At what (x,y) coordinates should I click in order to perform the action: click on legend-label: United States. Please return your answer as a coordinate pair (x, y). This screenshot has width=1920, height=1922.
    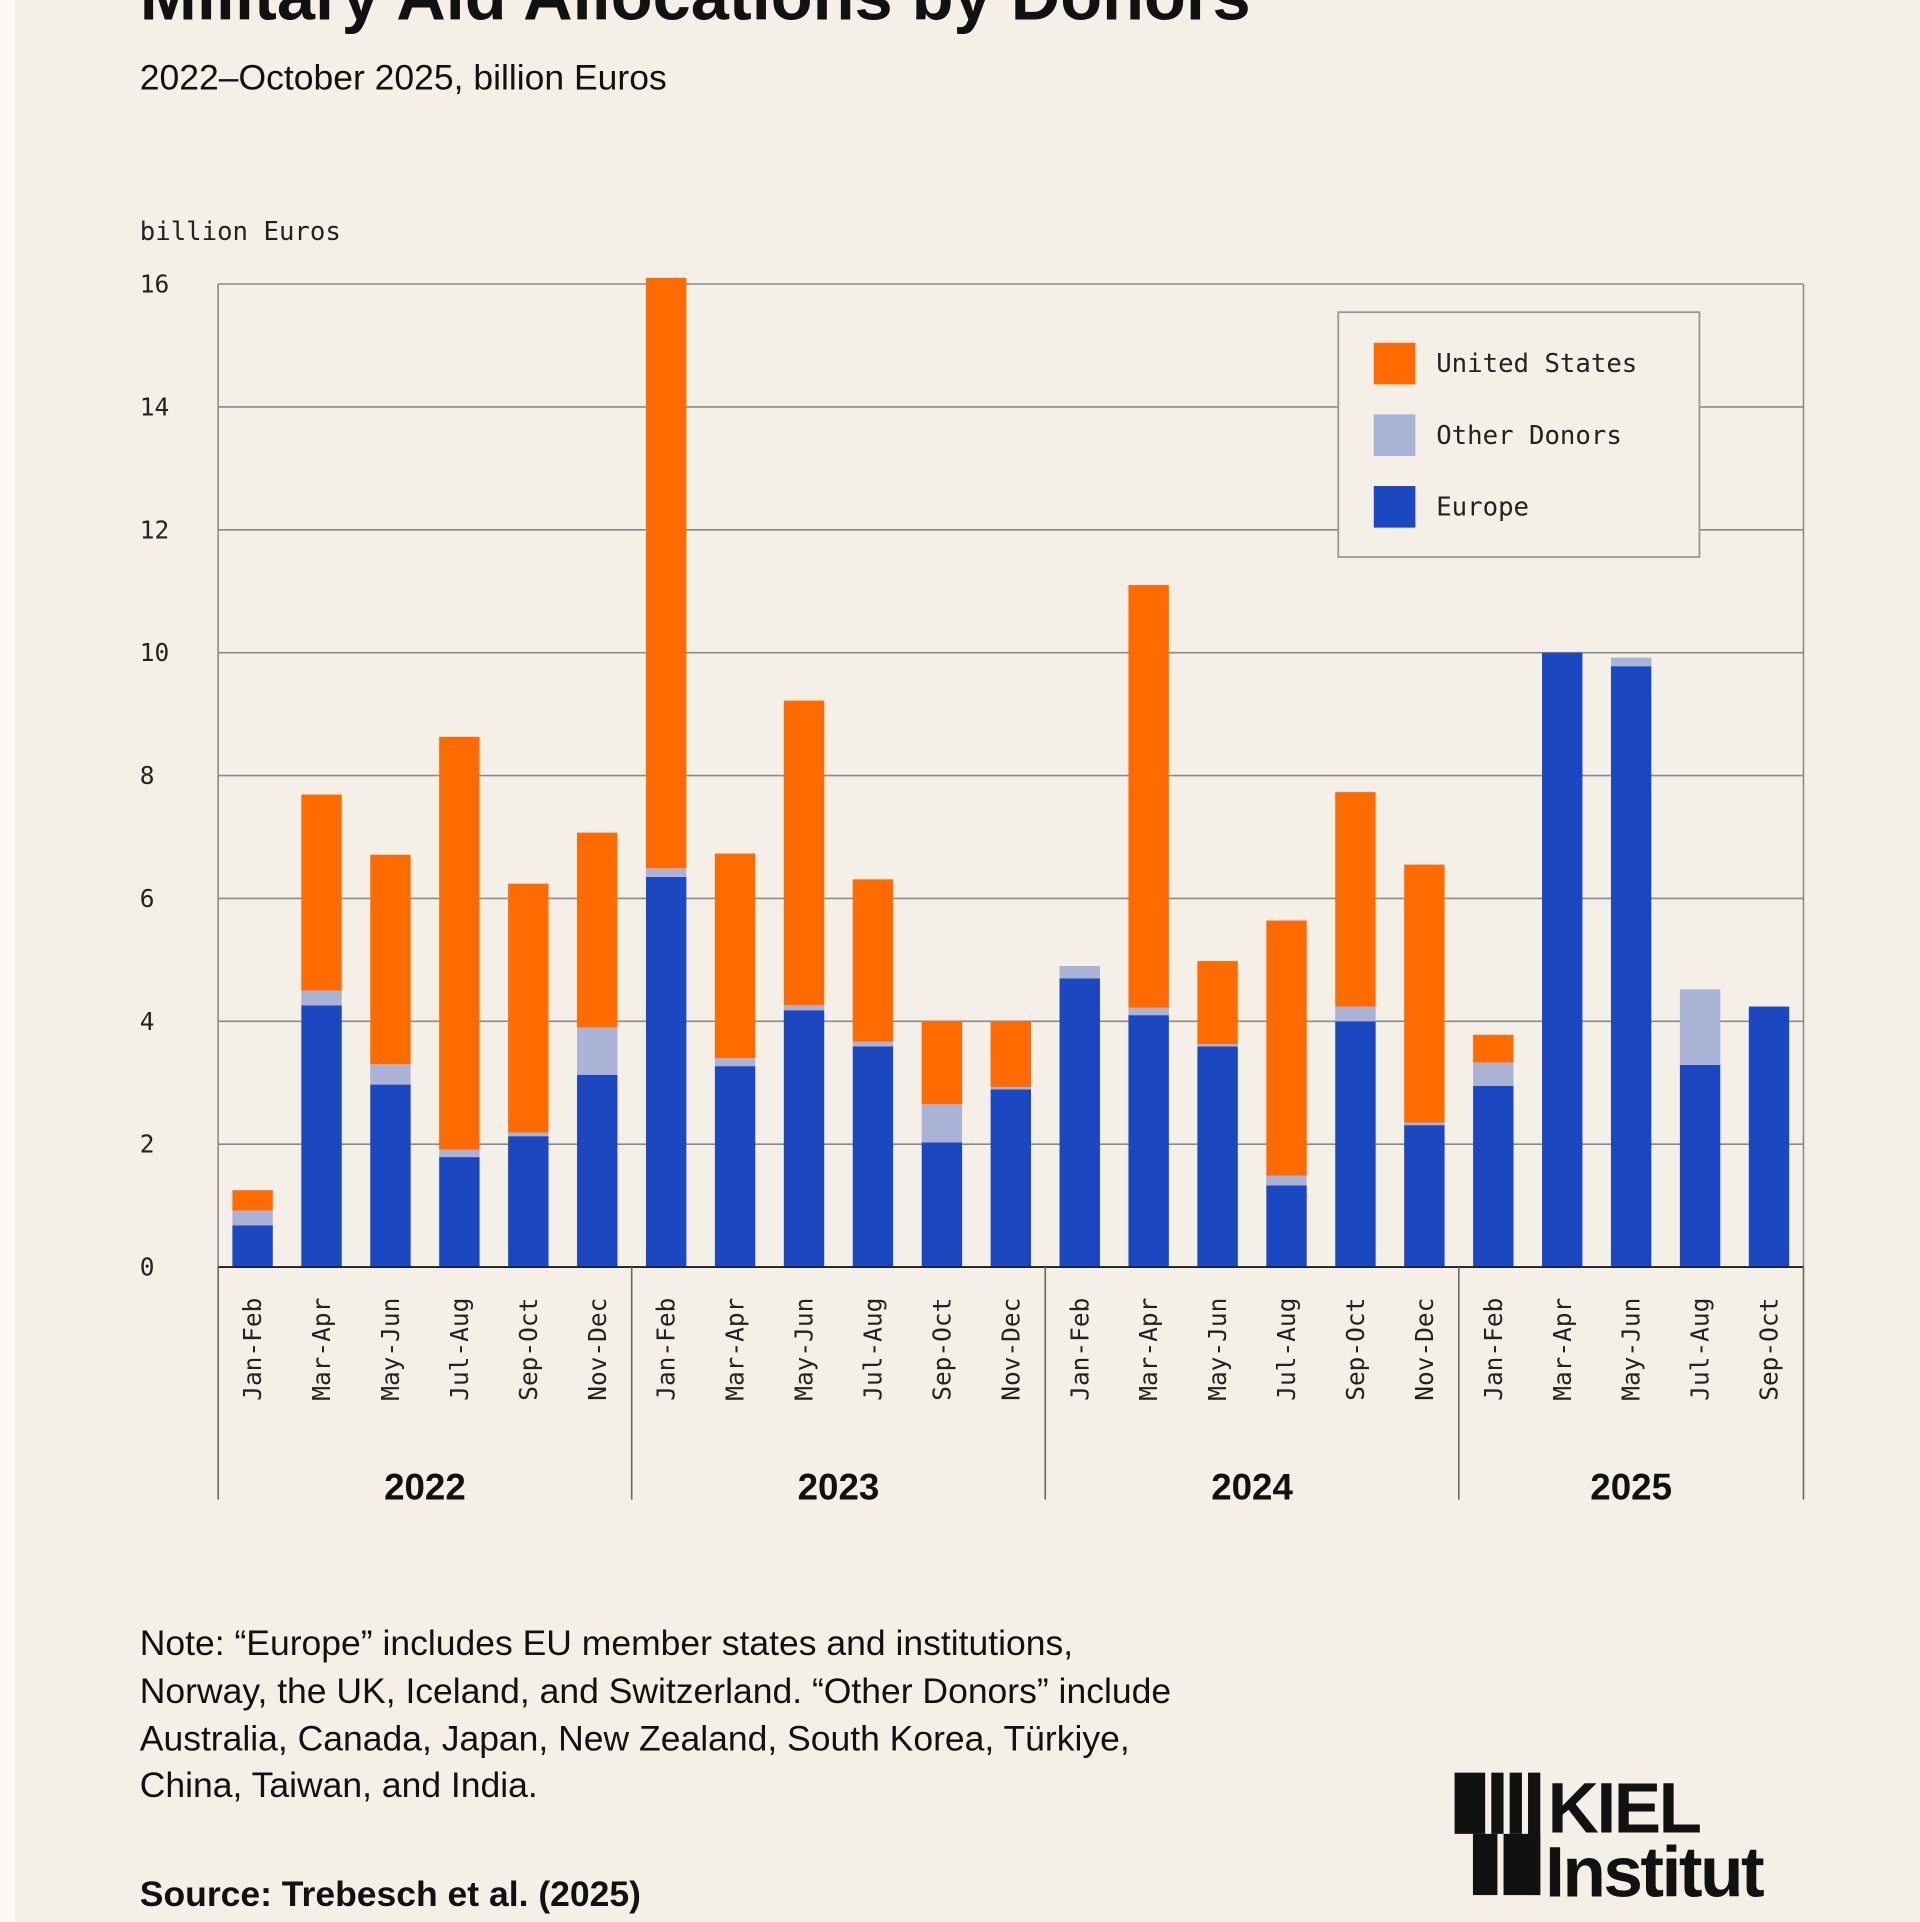
    Looking at the image, I should click on (1536, 364).